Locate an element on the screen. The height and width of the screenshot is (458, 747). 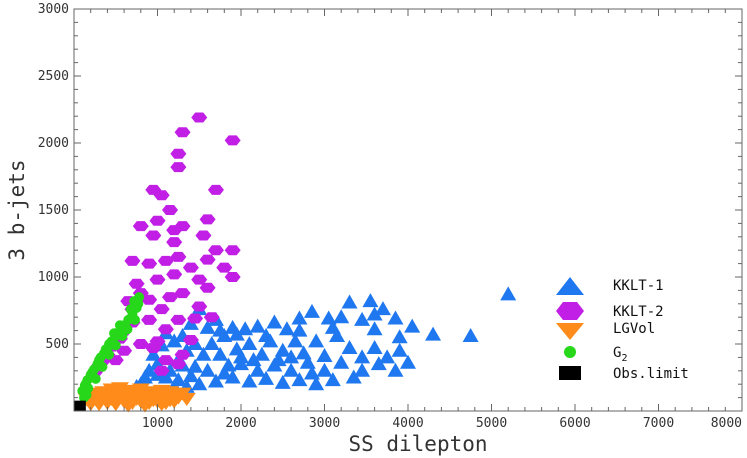
y-tick-label-1000: 1000 is located at coordinates (53, 277).